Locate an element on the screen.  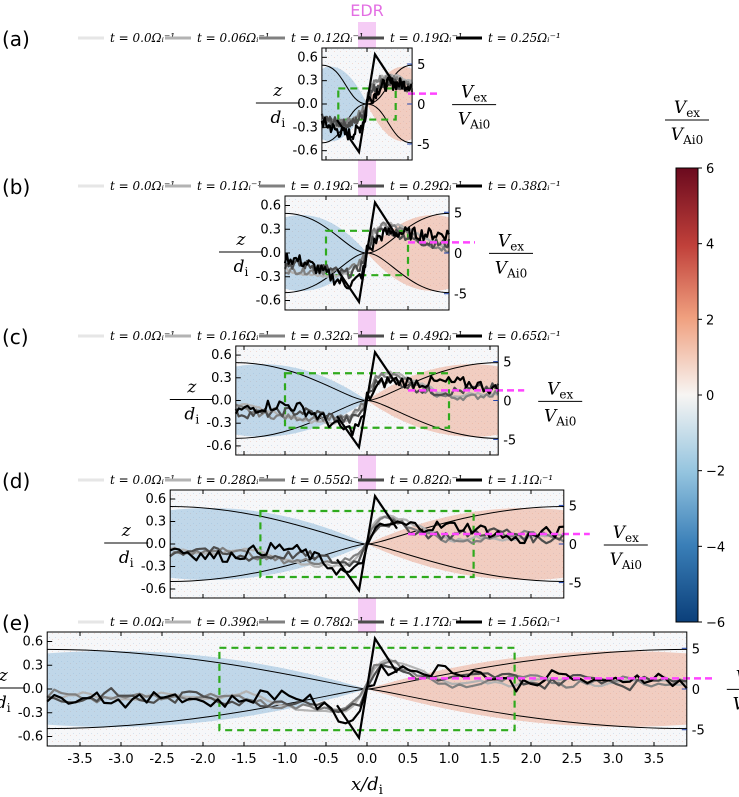
edr-label: EDR is located at coordinates (367, 10).